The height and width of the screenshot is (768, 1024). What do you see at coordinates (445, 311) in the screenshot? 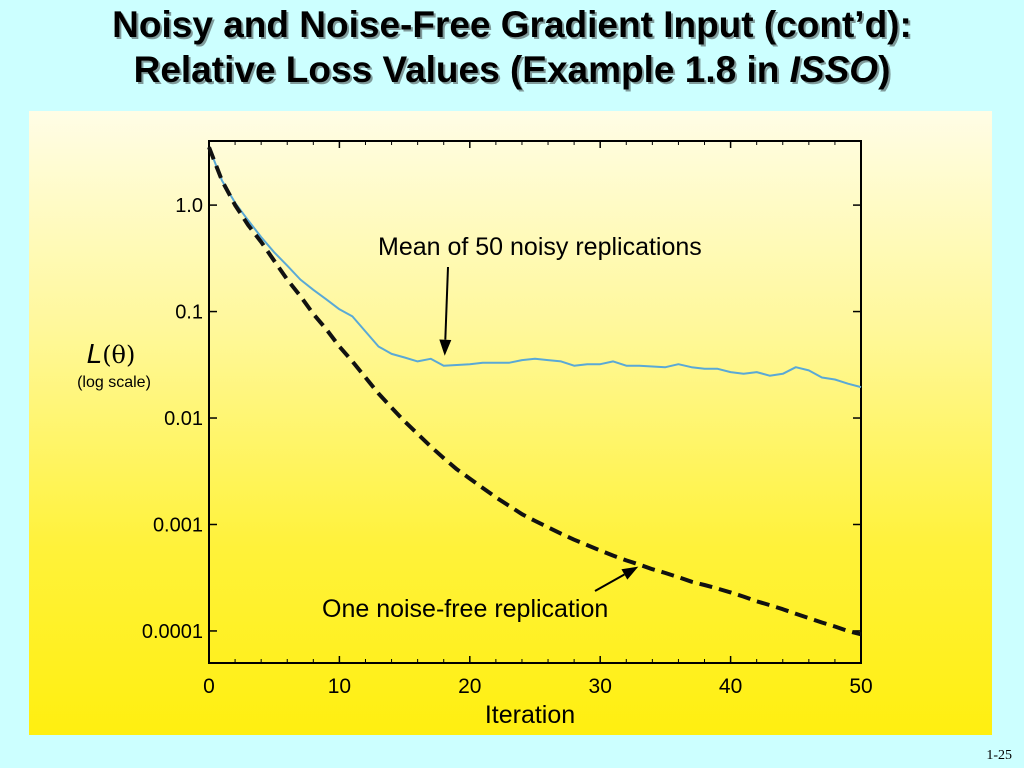
I see `annotation-noisy-arrow` at bounding box center [445, 311].